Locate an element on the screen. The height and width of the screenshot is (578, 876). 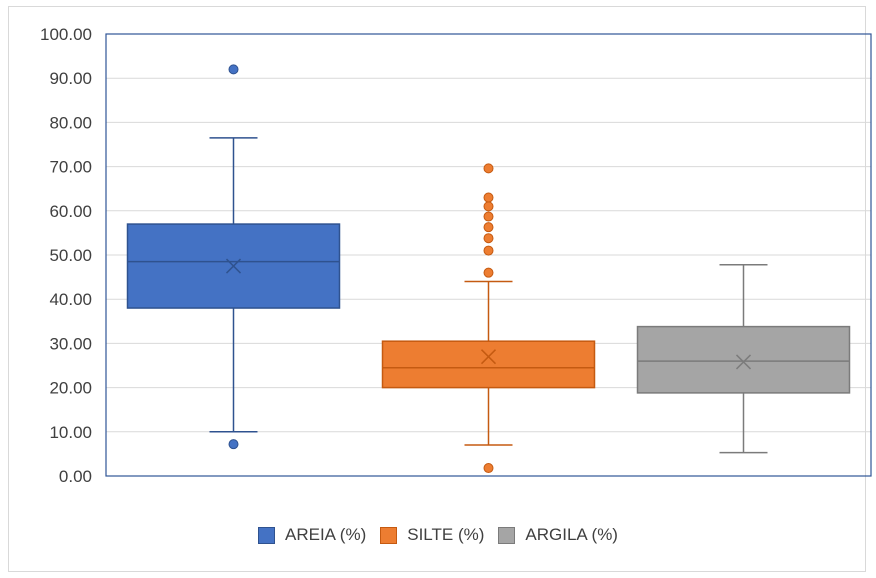
legend-item-areia: AREIA (%) is located at coordinates (312, 535).